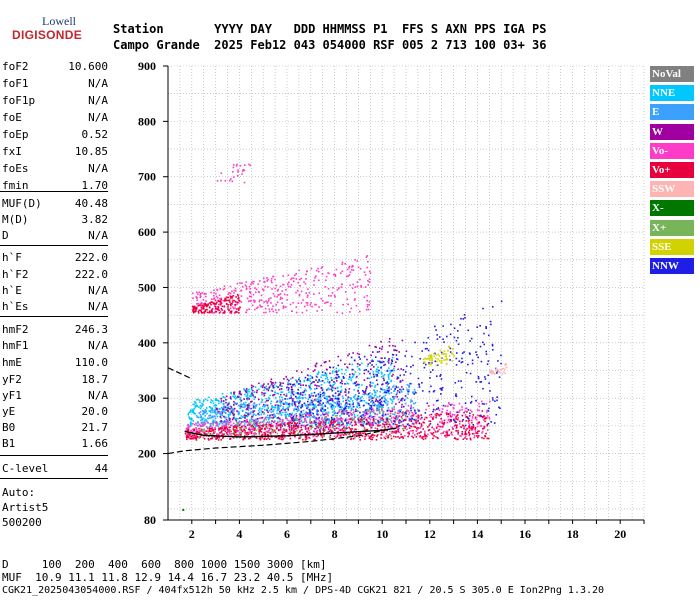 The height and width of the screenshot is (600, 700). Describe the element at coordinates (55, 428) in the screenshot. I see `param-row: B0 21.7` at that location.